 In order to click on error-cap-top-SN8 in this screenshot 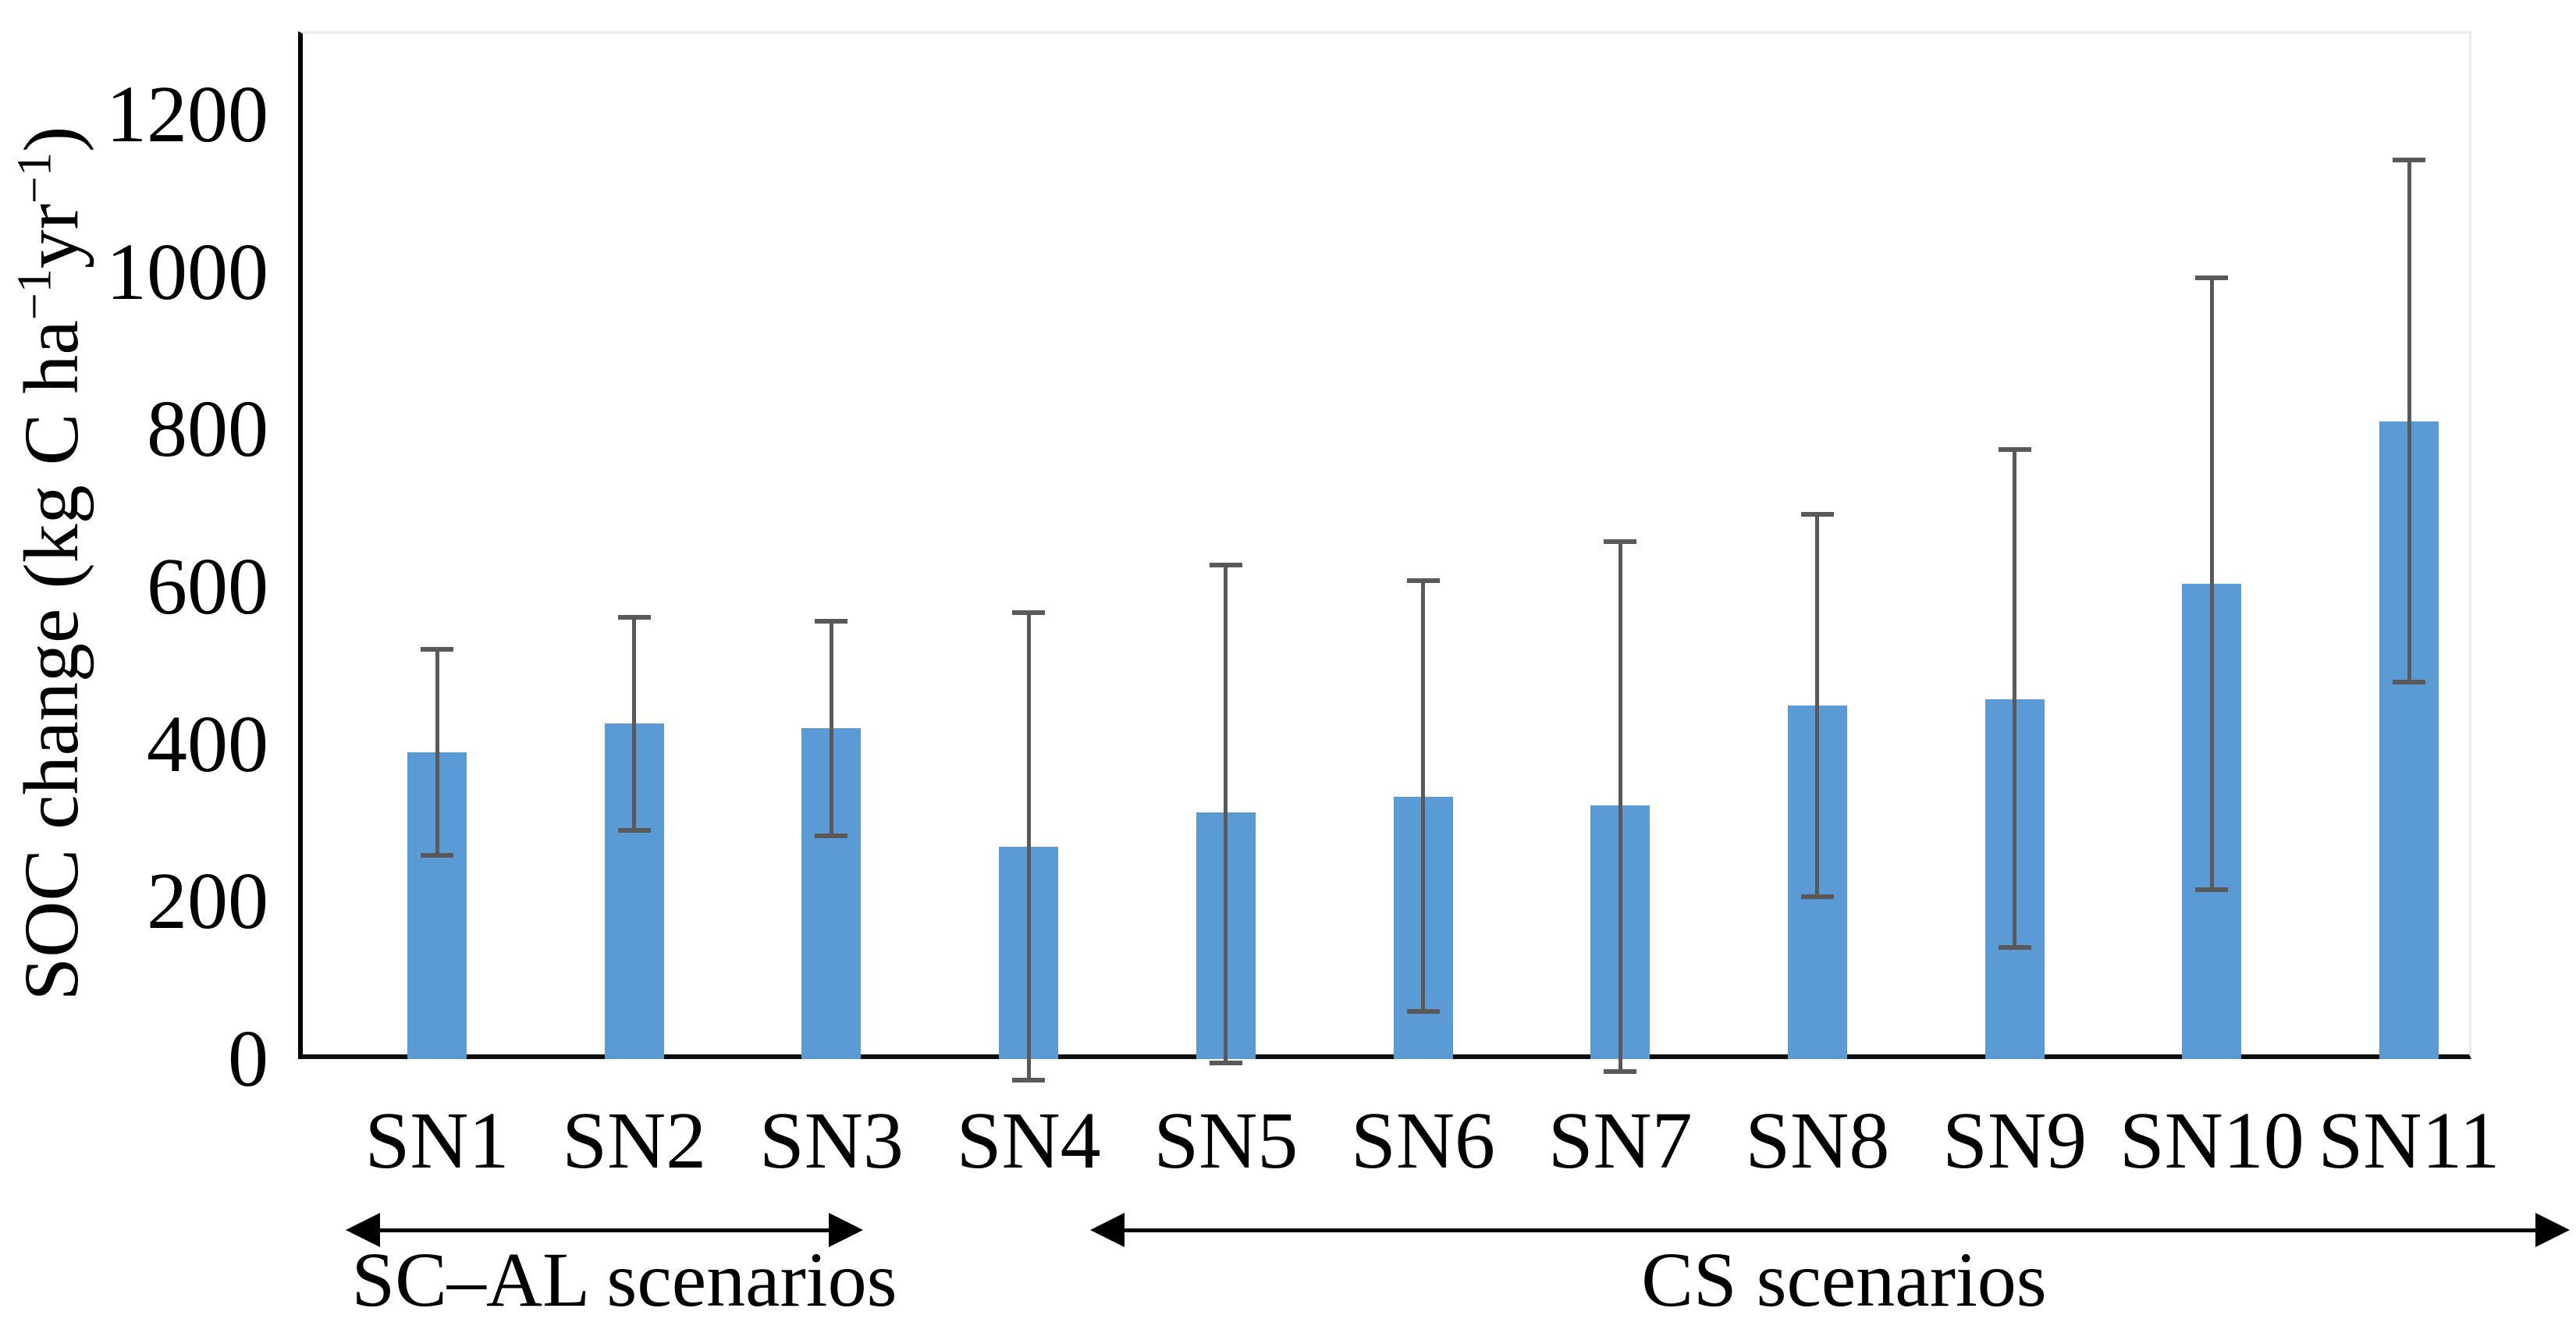, I will do `click(1817, 514)`.